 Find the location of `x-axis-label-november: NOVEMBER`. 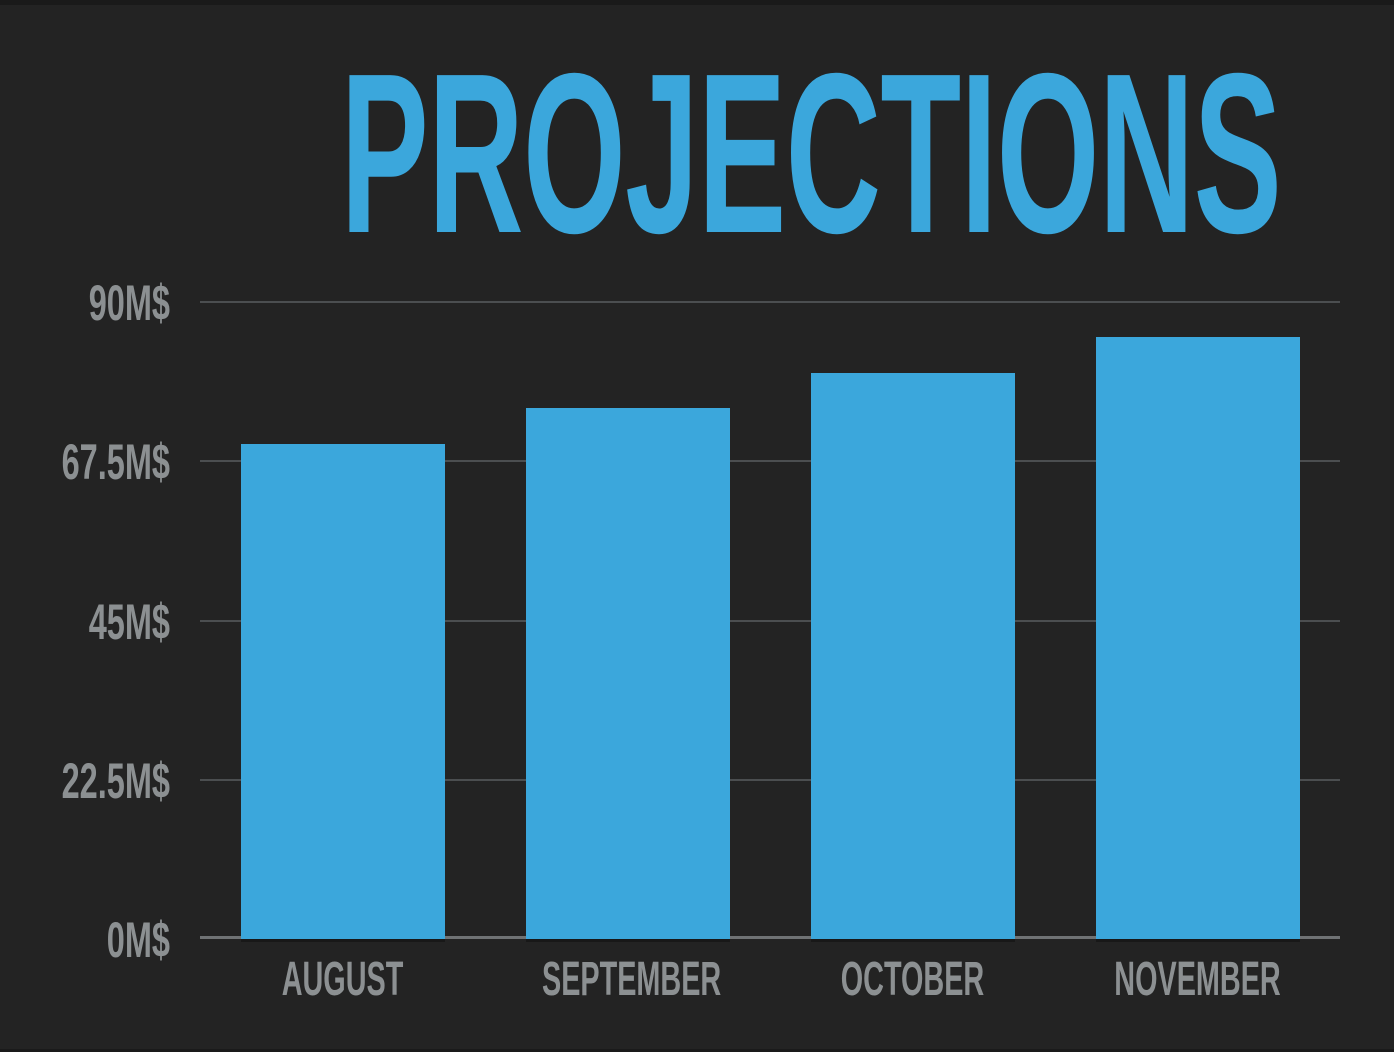

x-axis-label-november: NOVEMBER is located at coordinates (1197, 979).